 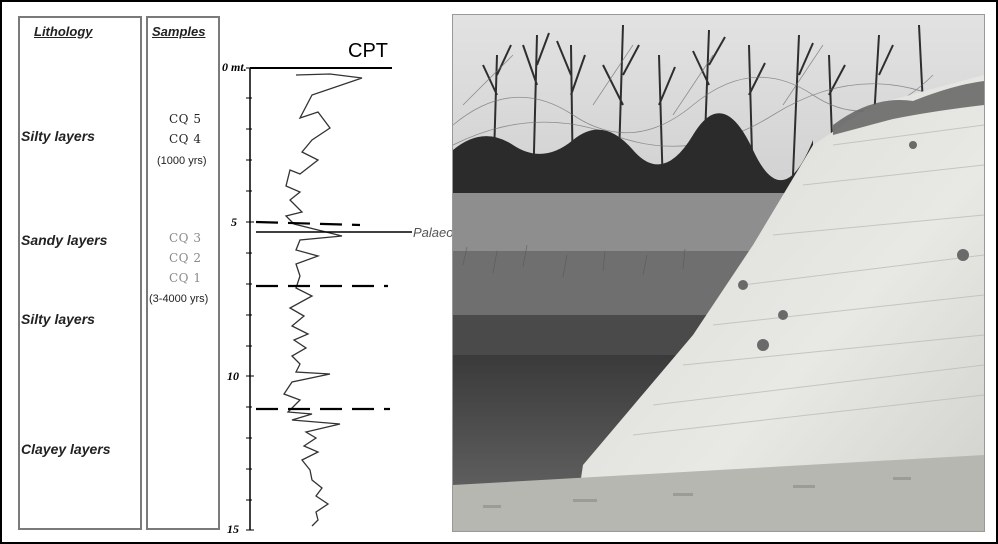 What do you see at coordinates (58, 136) in the screenshot?
I see `lithology-label-silty-upper: Silty layers` at bounding box center [58, 136].